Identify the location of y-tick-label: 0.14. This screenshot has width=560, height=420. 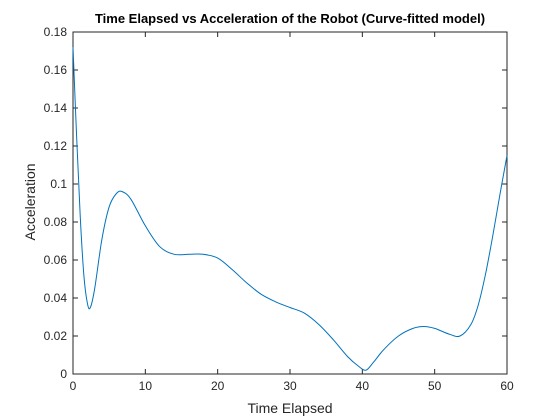
(56, 108).